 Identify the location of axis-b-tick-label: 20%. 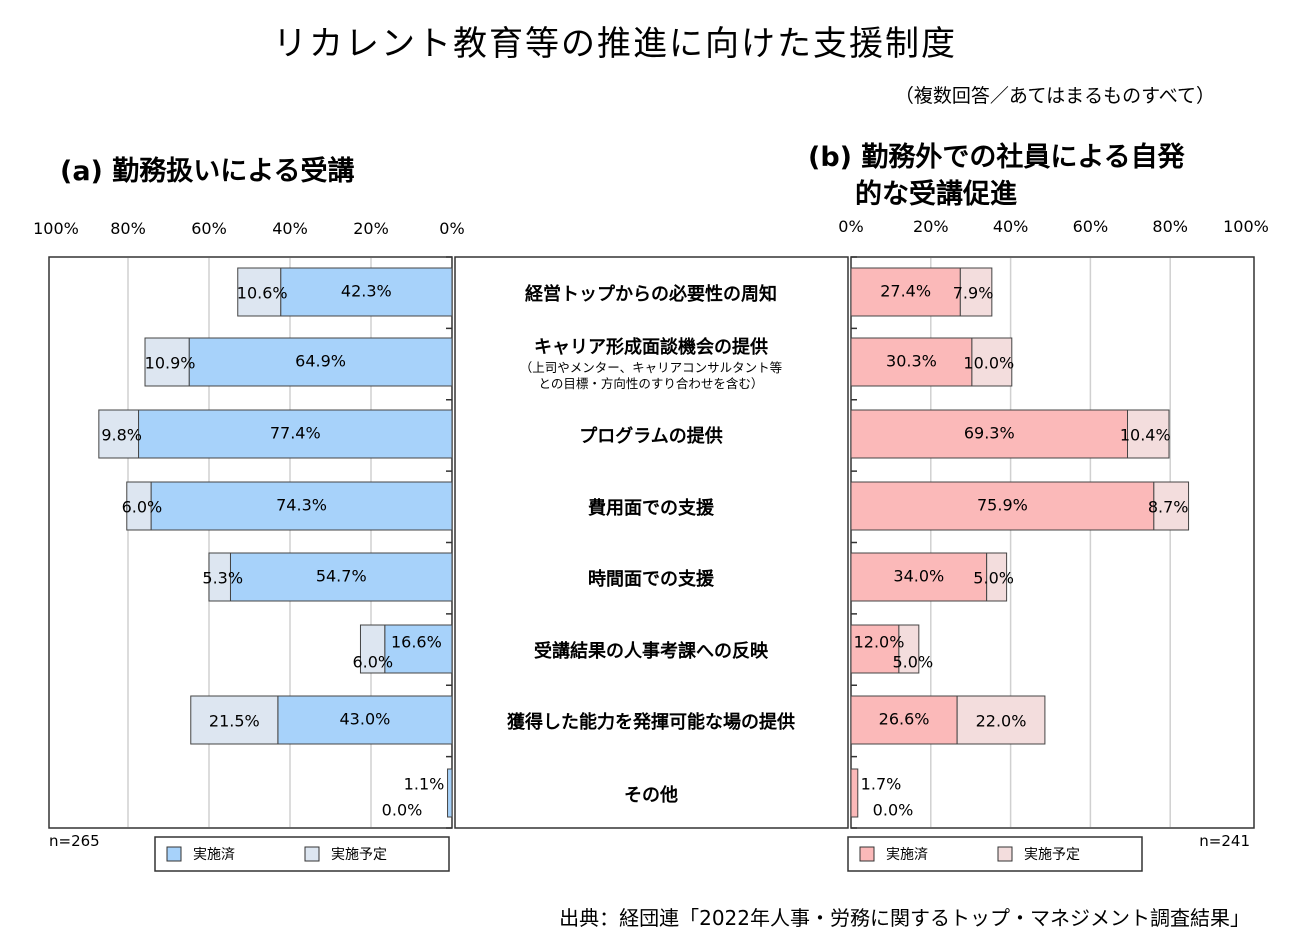
(931, 226).